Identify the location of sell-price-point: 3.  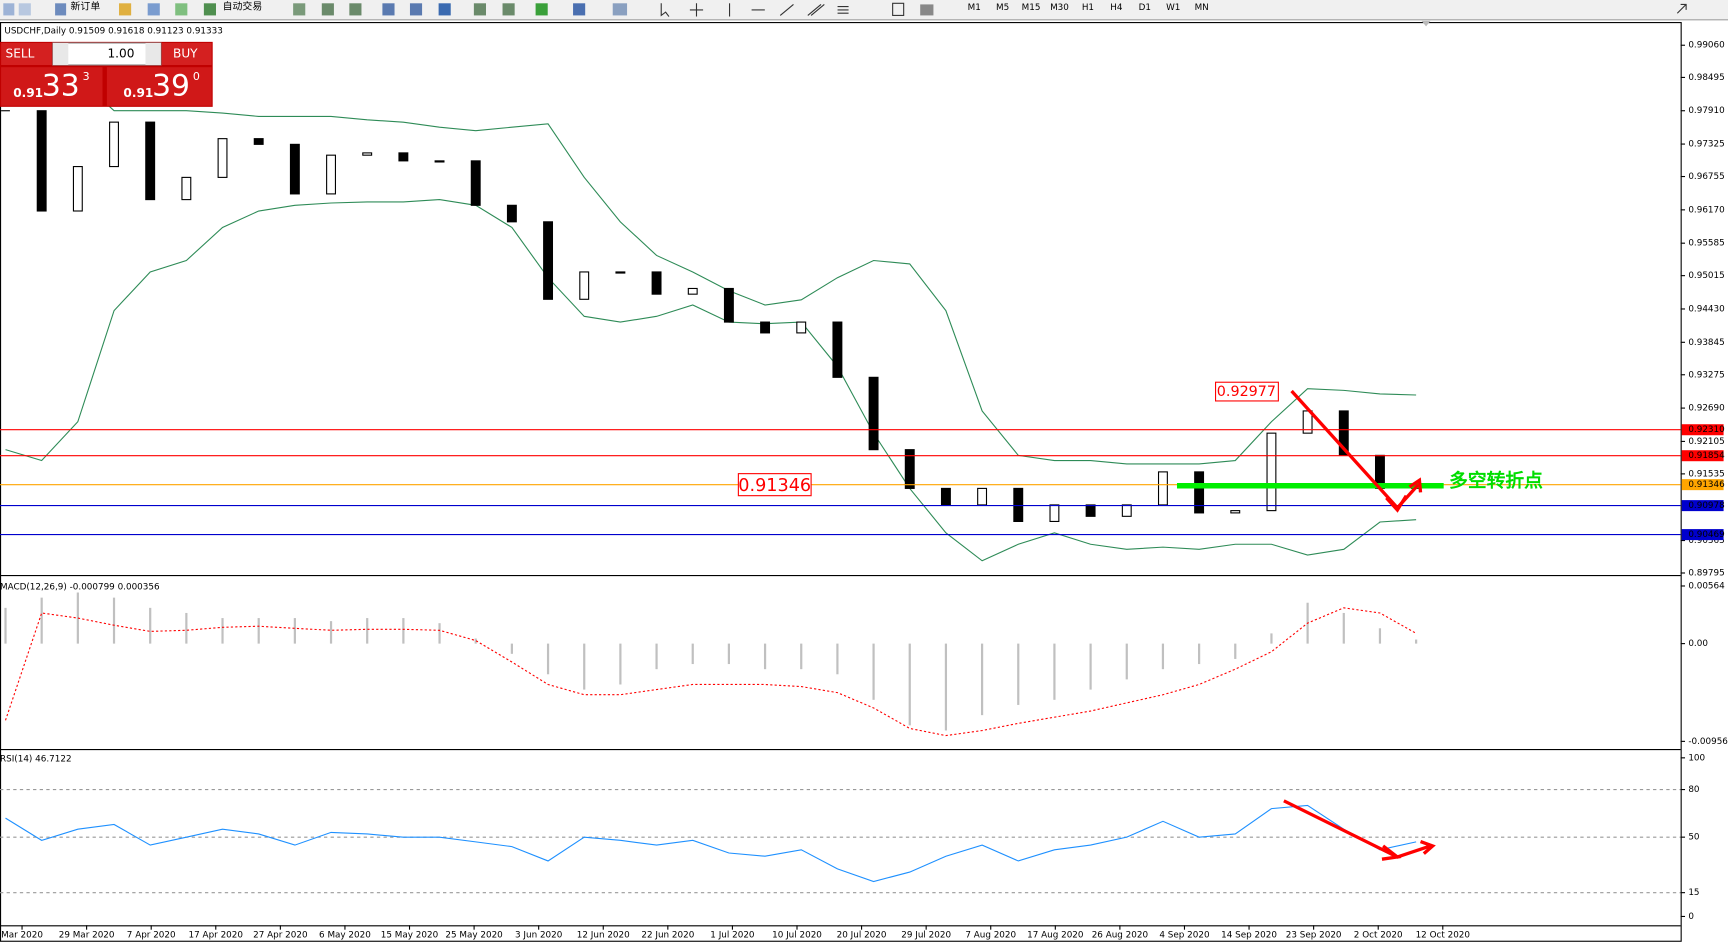
(86, 76).